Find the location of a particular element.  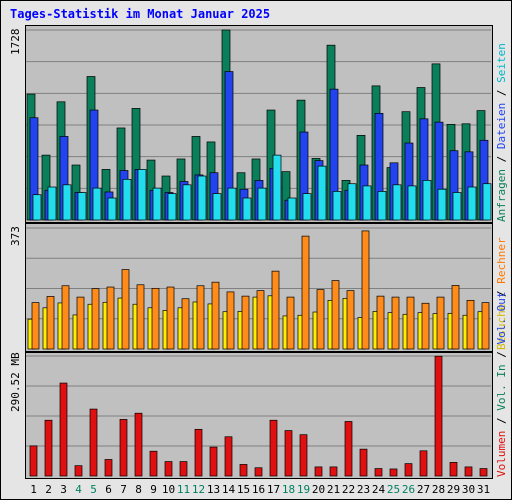

x-tick-label: 1 is located at coordinates (33, 489).